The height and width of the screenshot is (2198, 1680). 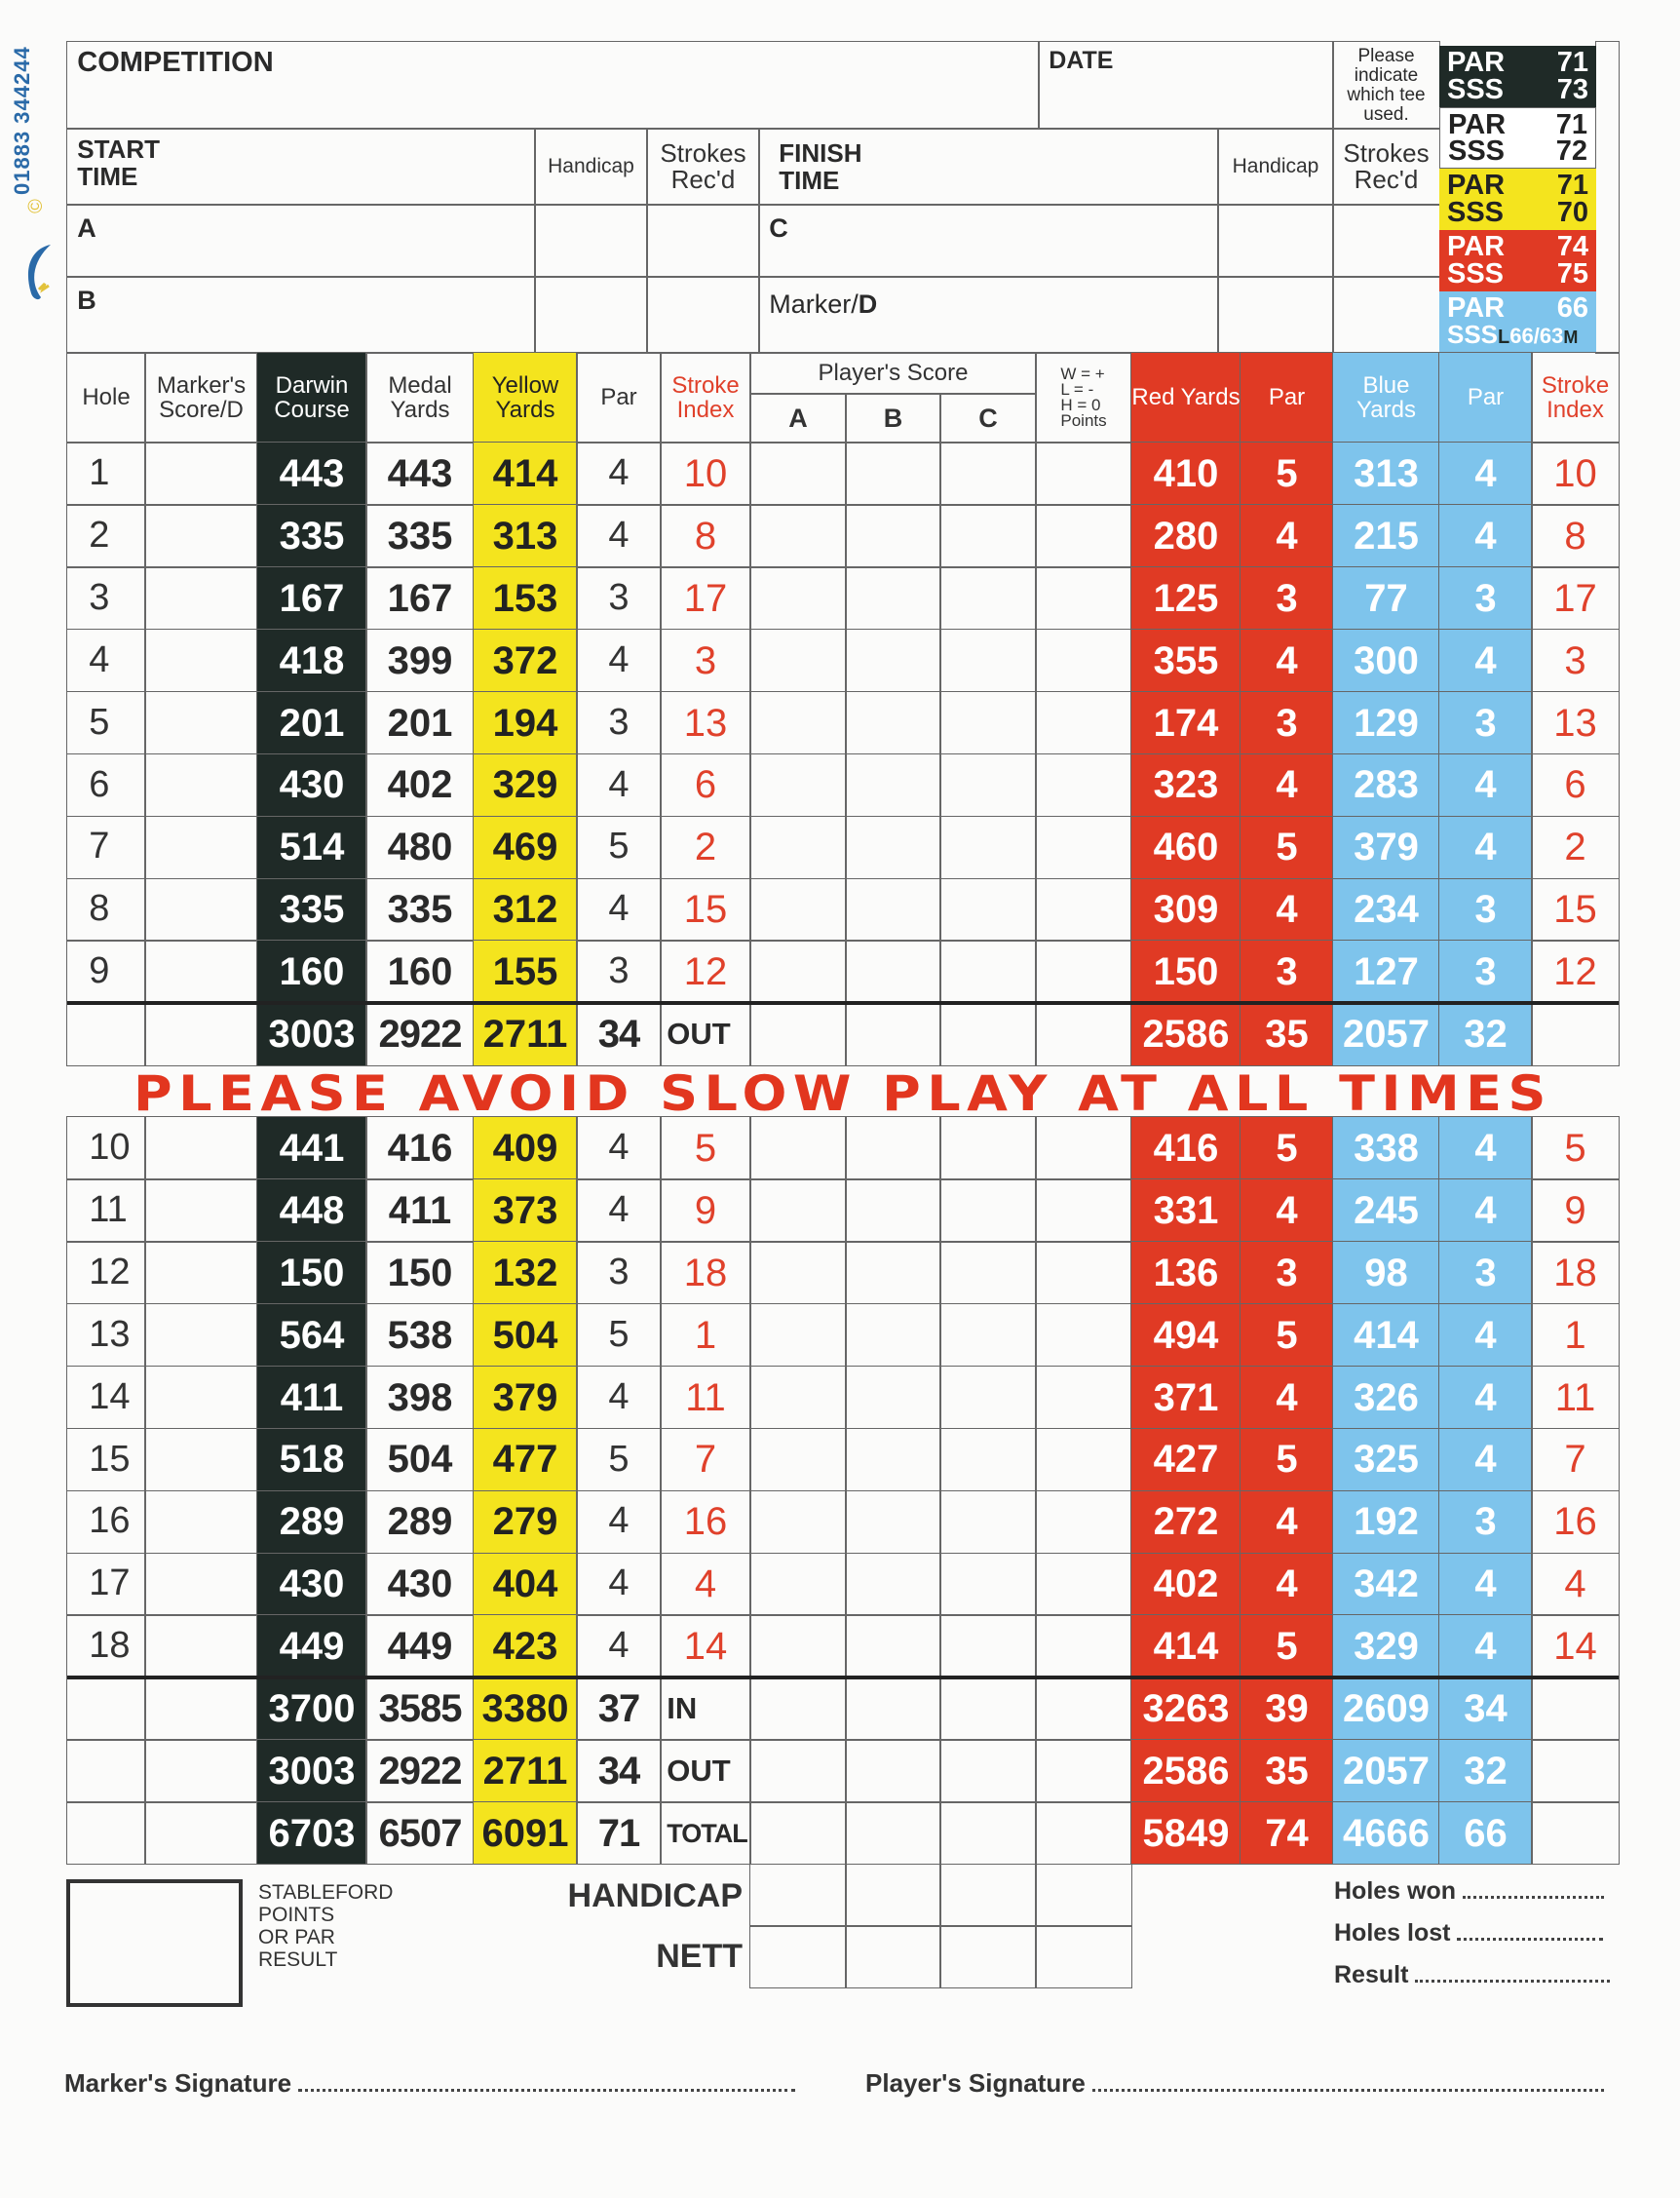 I want to click on player-signature-line: Player's Signature, so click(x=1235, y=2083).